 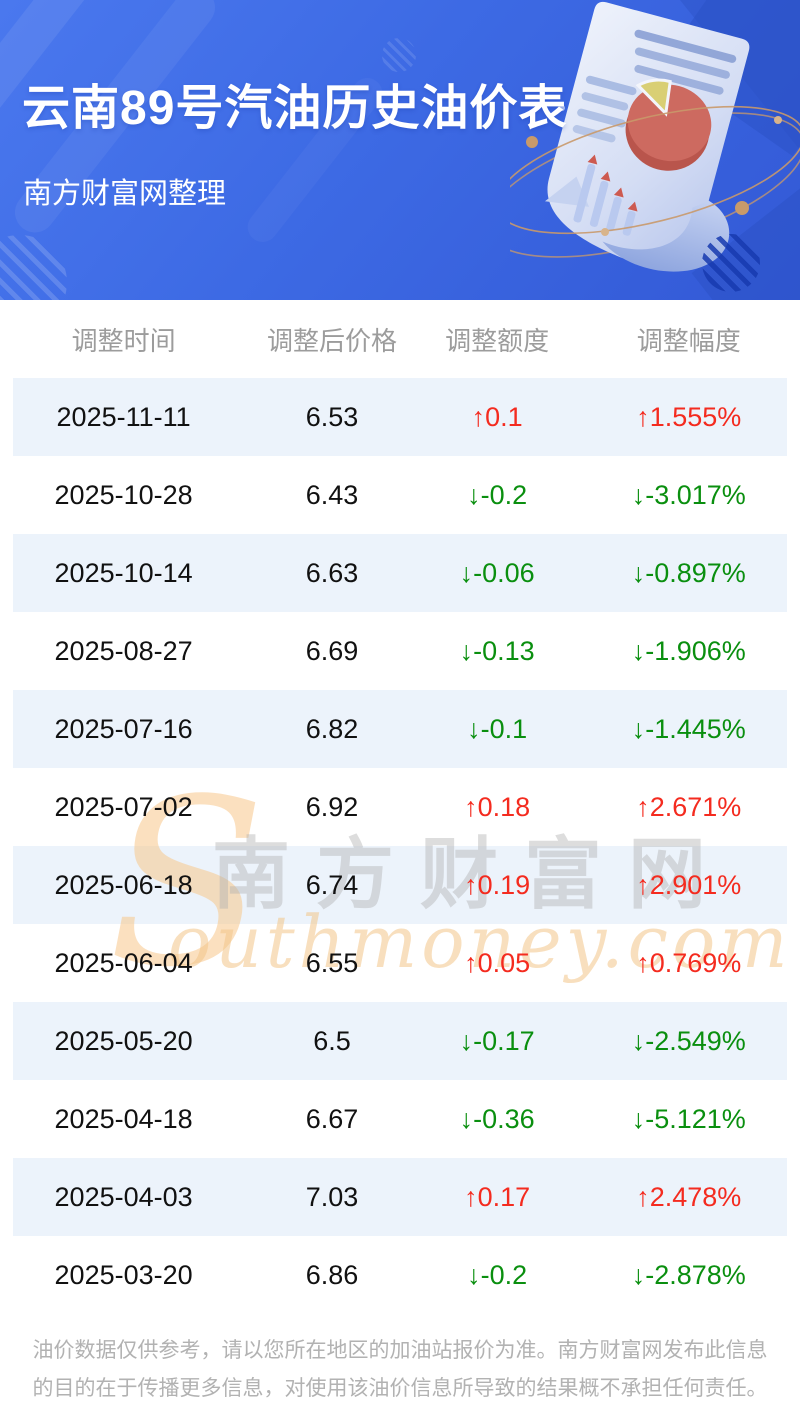 What do you see at coordinates (689, 962) in the screenshot?
I see `cell-percent: ↑0.769%` at bounding box center [689, 962].